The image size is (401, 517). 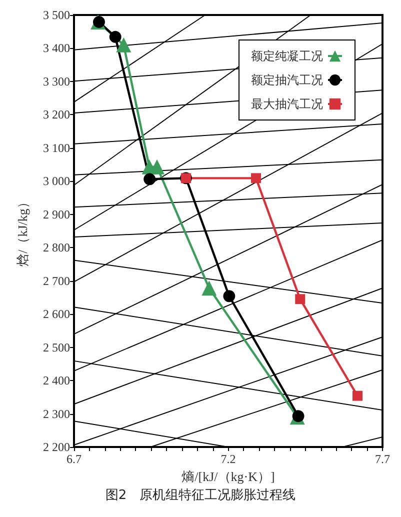 I want to click on y-tick-label: 3 100, so click(x=56, y=147).